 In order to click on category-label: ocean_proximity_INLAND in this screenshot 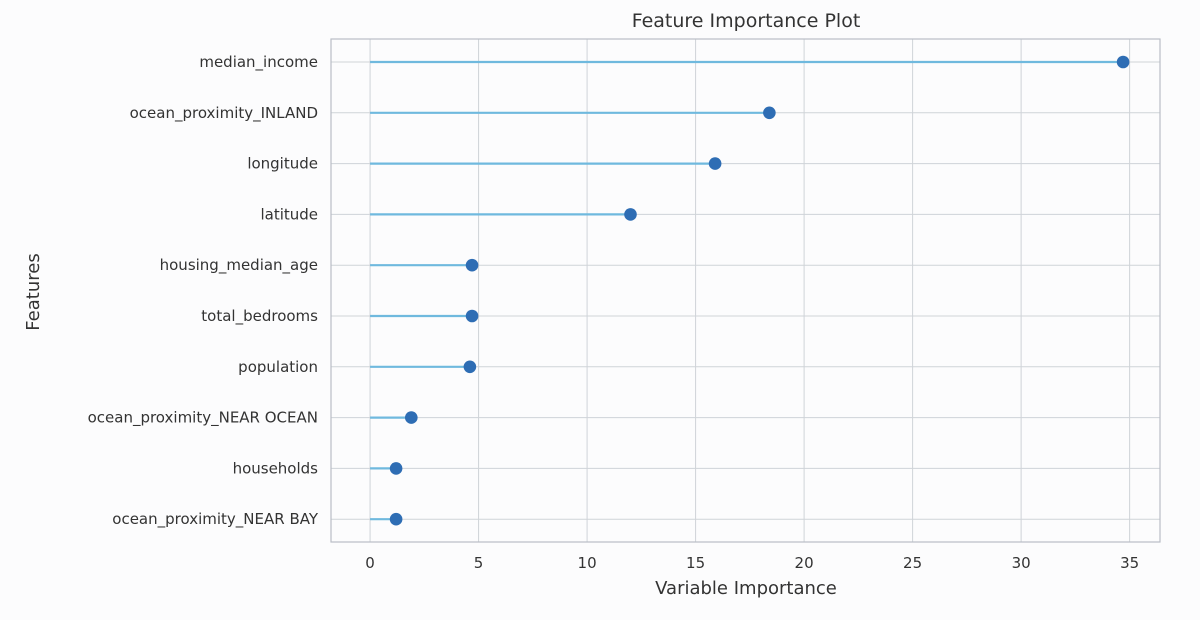, I will do `click(224, 113)`.